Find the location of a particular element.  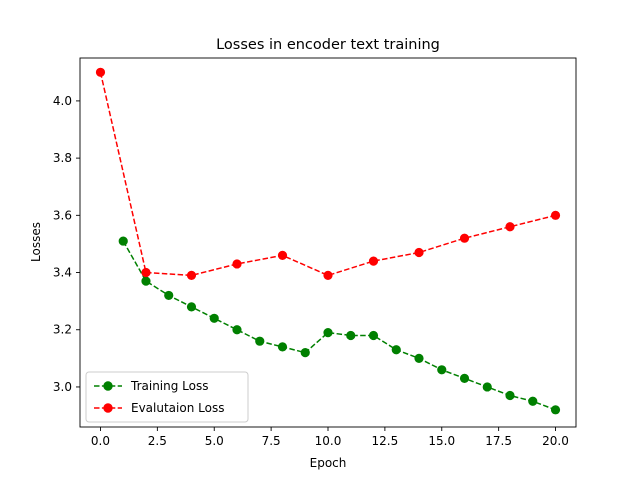

legend-label: Evalutaion Loss is located at coordinates (177, 408).